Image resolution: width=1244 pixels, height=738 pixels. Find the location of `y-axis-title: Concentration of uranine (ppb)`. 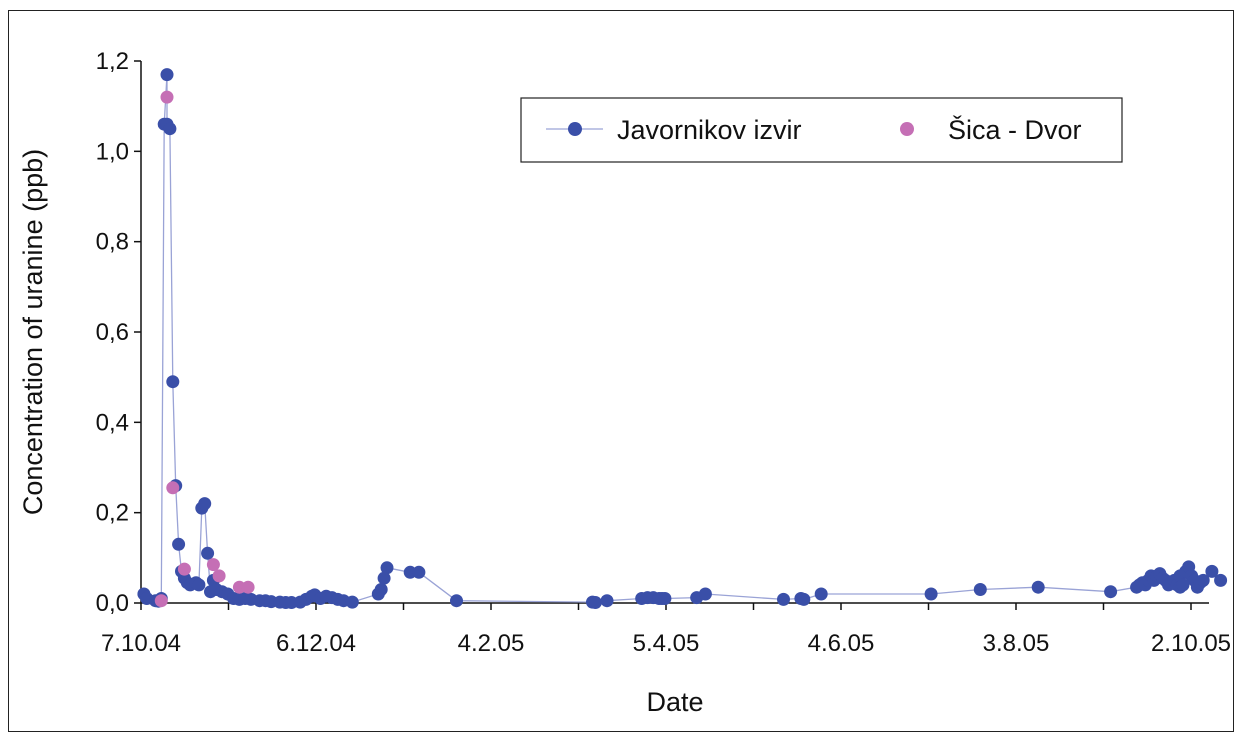

y-axis-title: Concentration of uranine (ppb) is located at coordinates (33, 332).